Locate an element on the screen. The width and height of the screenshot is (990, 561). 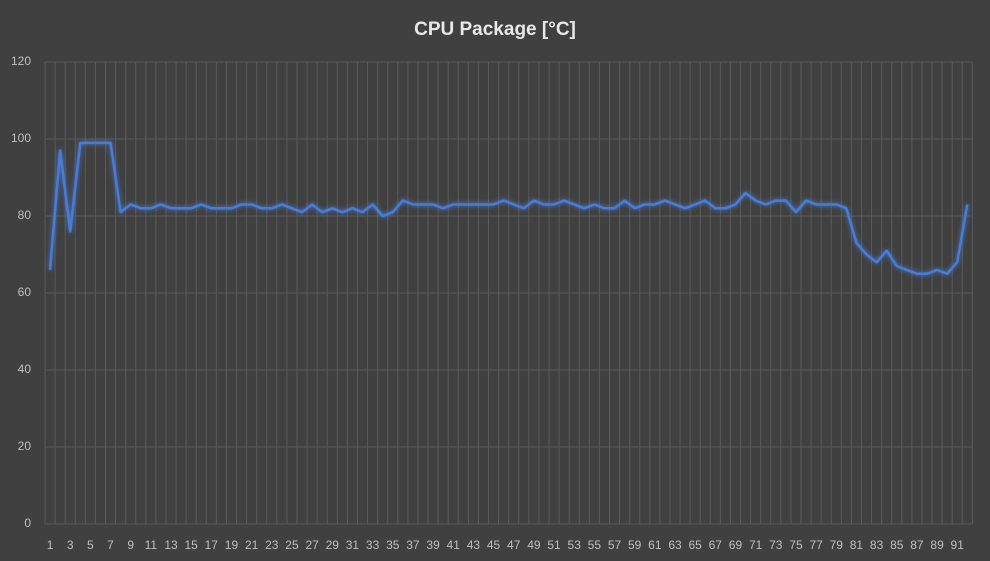
x-tick-label: 23 is located at coordinates (272, 545).